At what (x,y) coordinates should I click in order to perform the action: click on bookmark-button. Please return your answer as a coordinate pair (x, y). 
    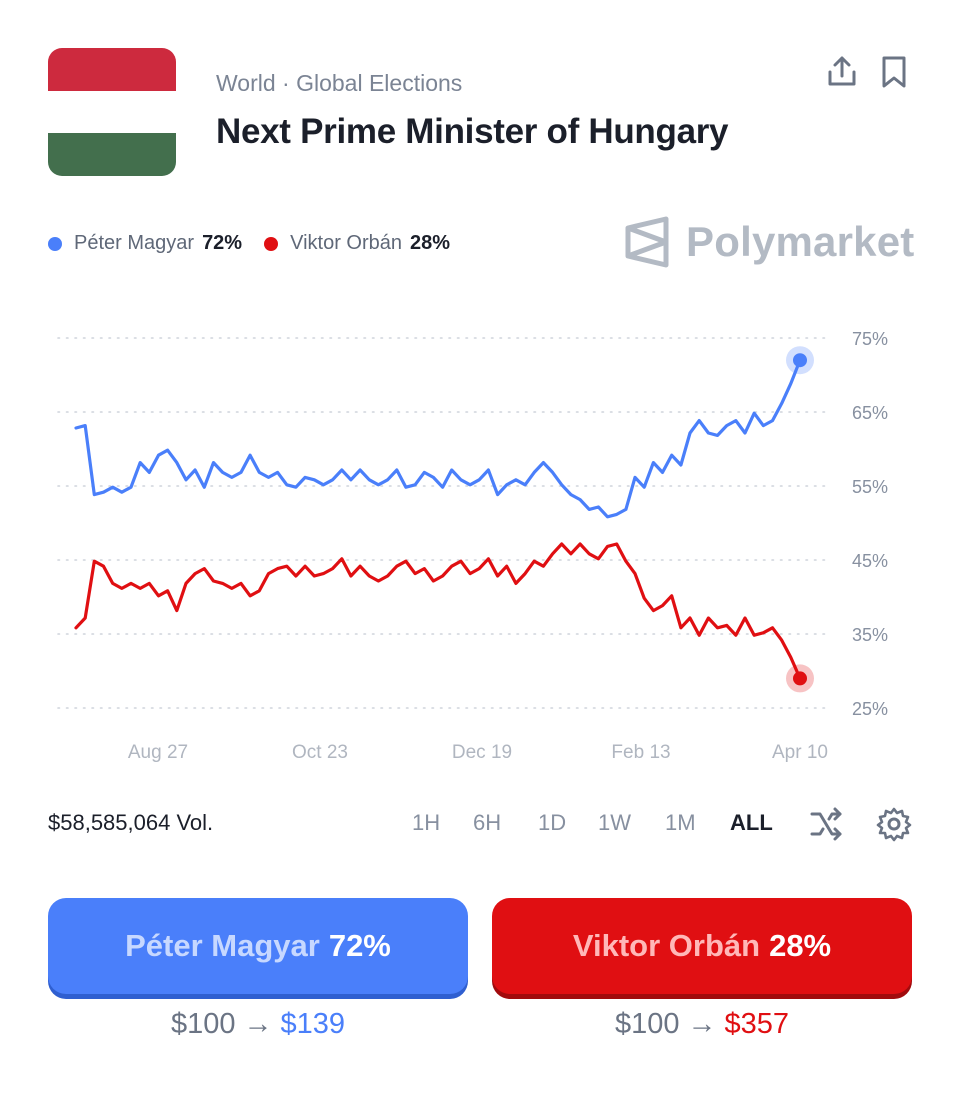
    Looking at the image, I should click on (894, 72).